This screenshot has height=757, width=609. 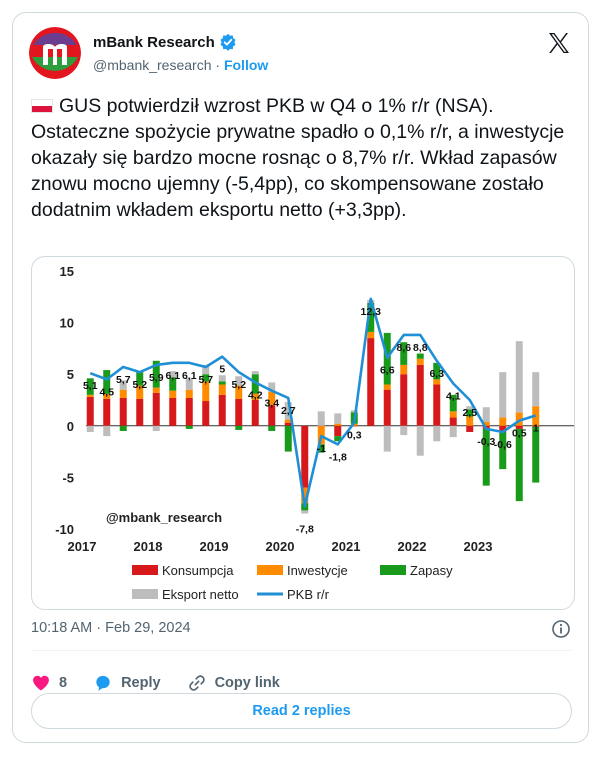 I want to click on data-label: 2,7, so click(x=288, y=411).